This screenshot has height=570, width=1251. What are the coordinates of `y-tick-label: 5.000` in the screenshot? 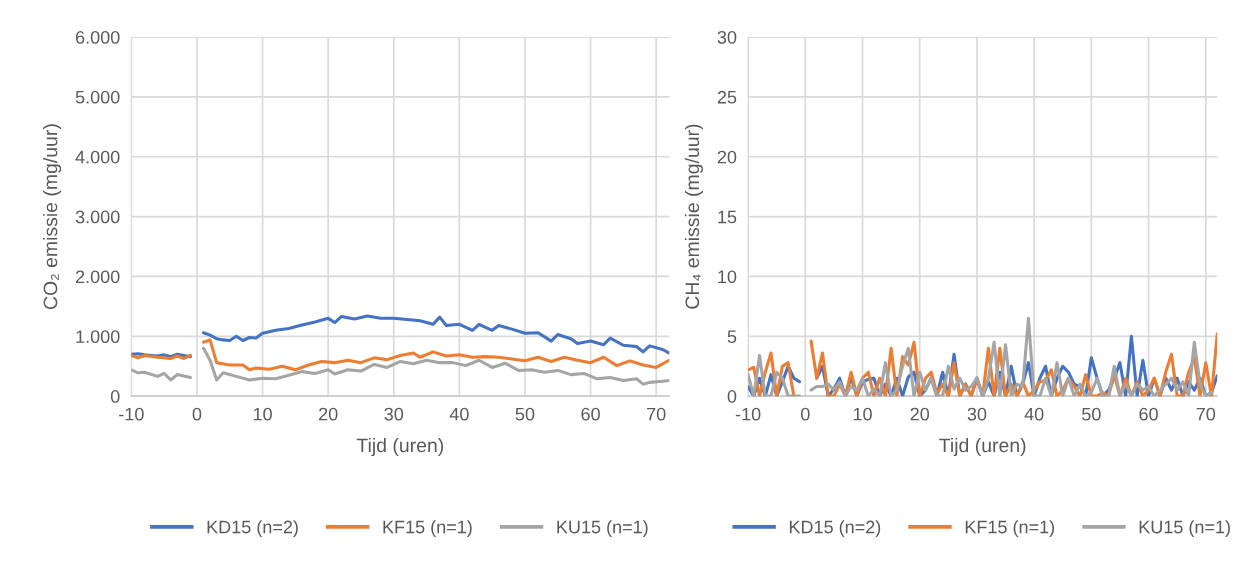 It's located at (97, 97).